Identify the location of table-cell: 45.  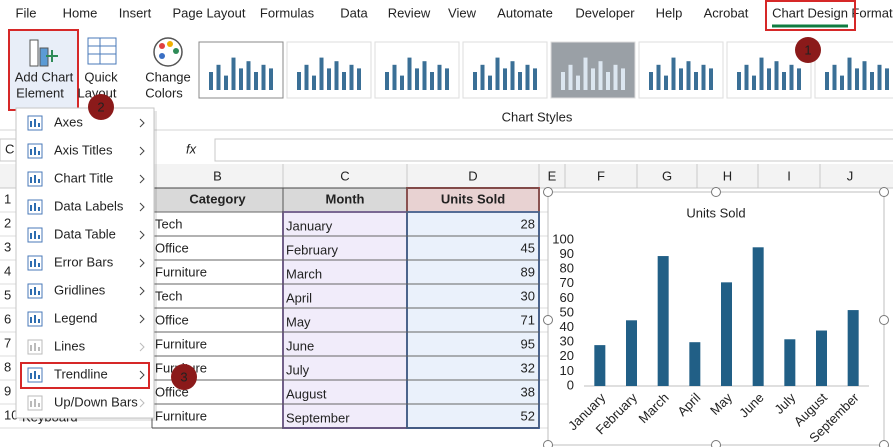
(528, 247).